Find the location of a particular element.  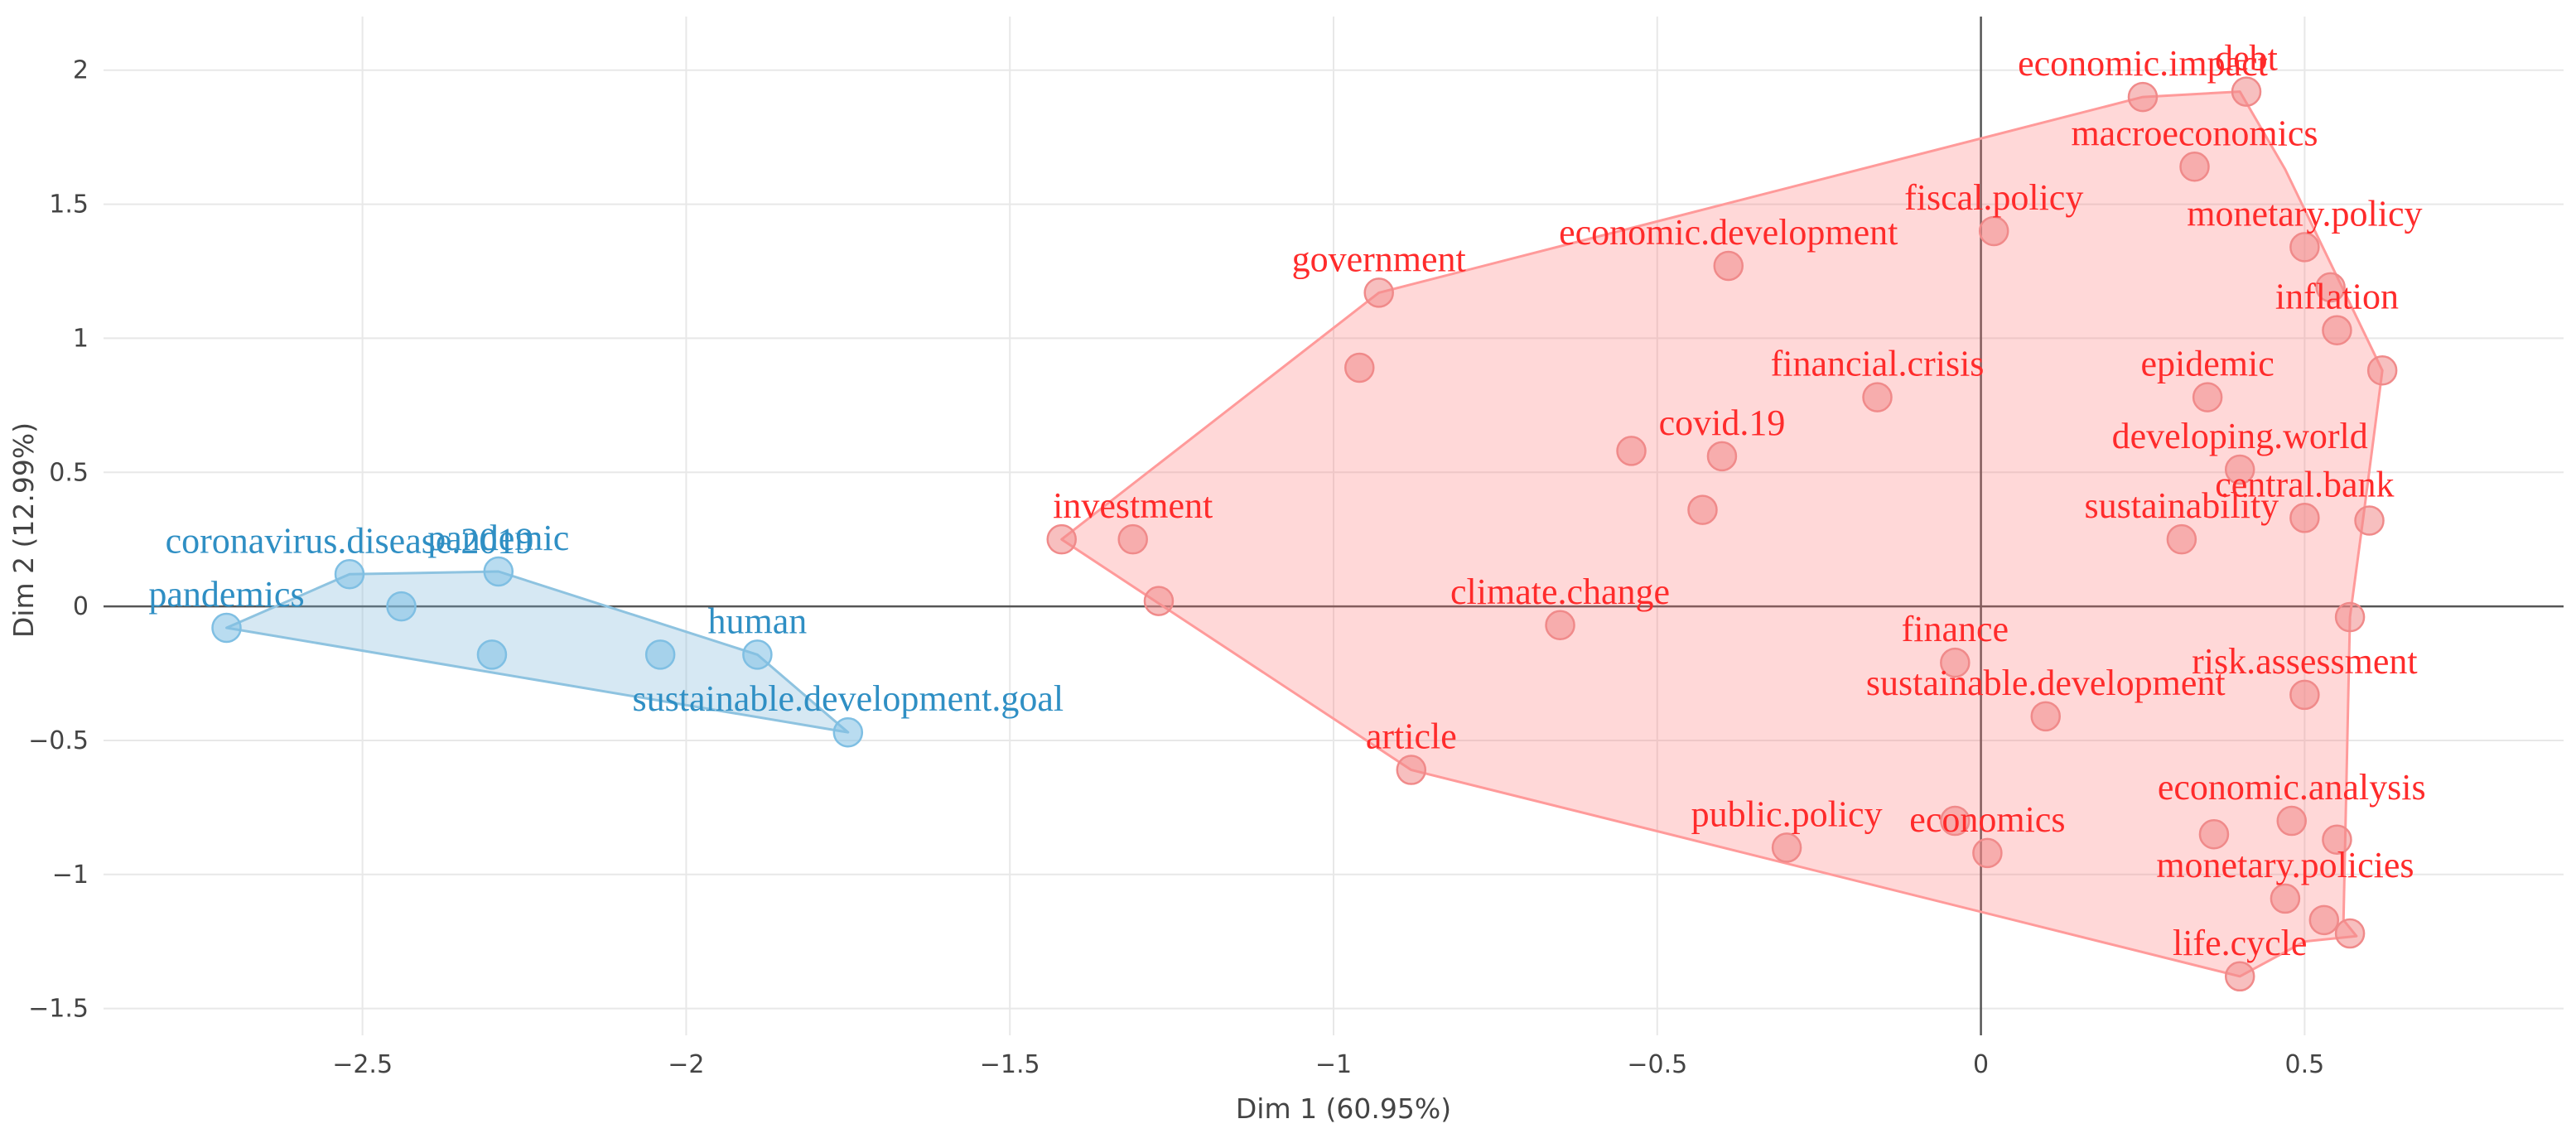

point-label: economics is located at coordinates (1987, 819).